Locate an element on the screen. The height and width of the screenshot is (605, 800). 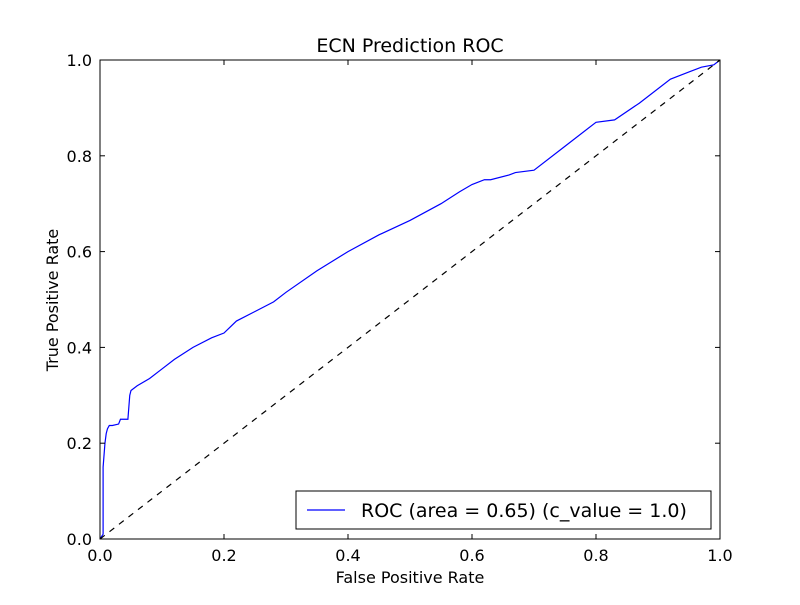
legend: ROC (area = 0.65) (c_value = 1.0) is located at coordinates (503, 510).